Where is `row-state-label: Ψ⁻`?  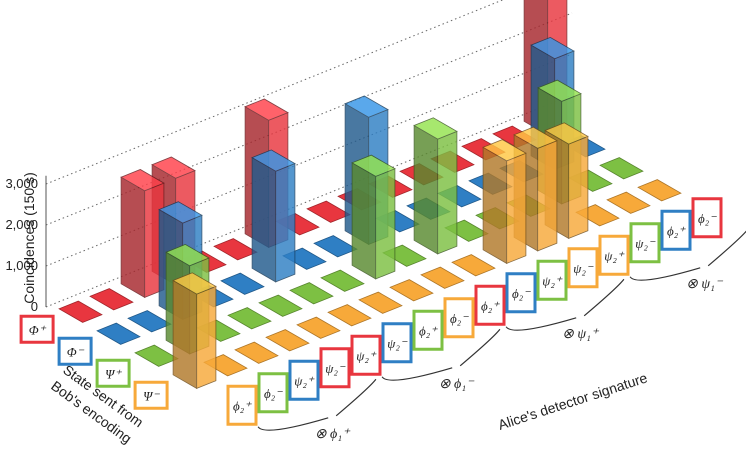 row-state-label: Ψ⁻ is located at coordinates (151, 395).